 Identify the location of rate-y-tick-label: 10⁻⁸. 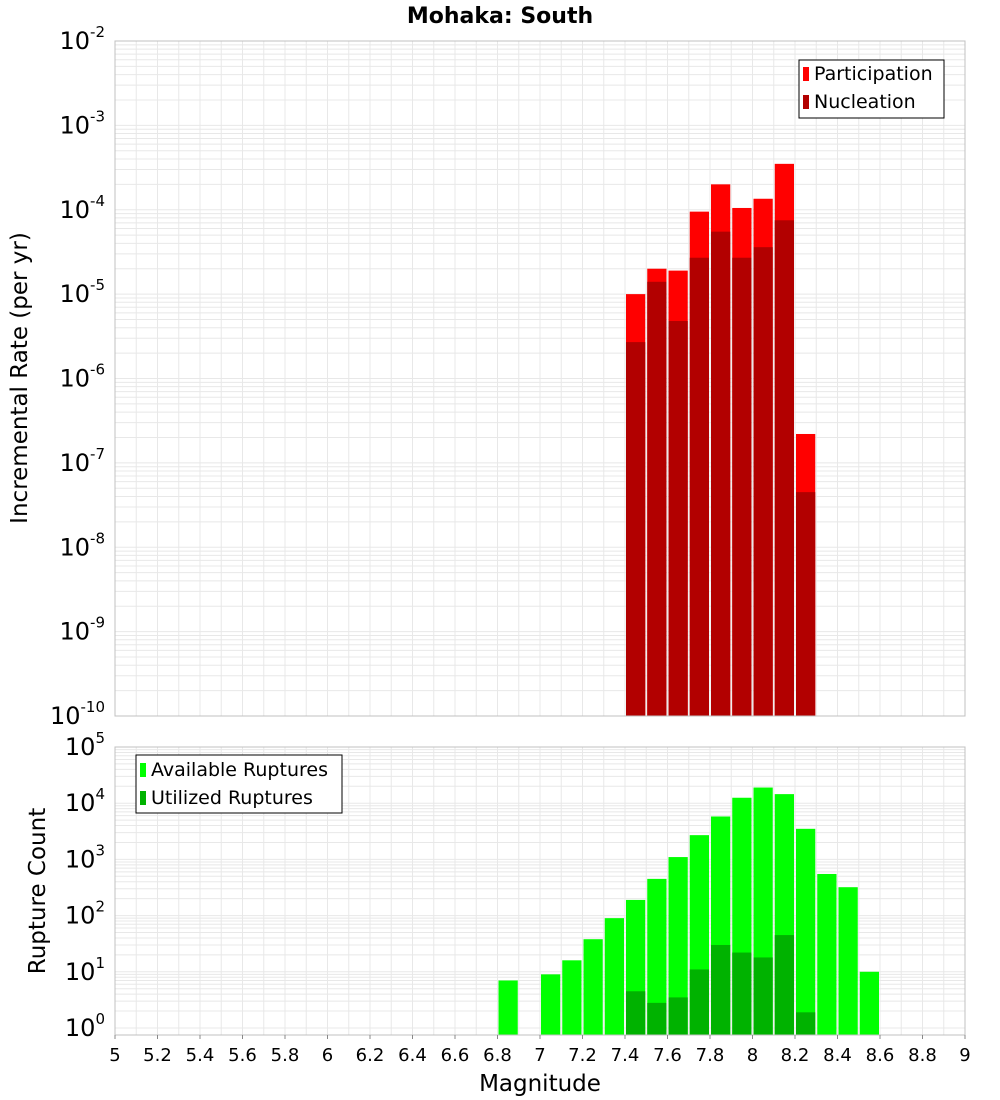
(82, 545).